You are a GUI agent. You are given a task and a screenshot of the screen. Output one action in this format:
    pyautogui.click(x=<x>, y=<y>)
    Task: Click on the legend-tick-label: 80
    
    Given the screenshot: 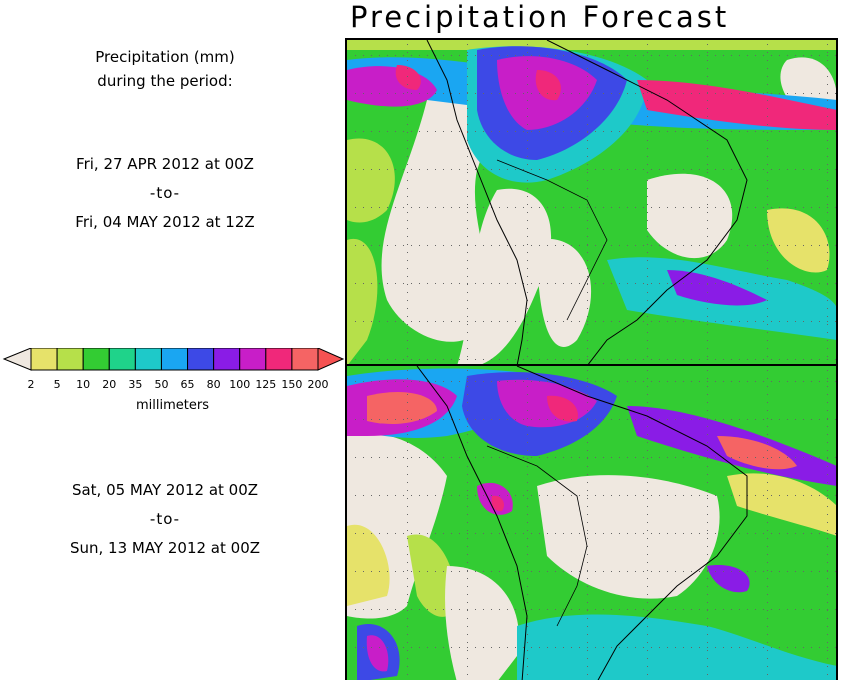 What is the action you would take?
    pyautogui.click(x=213, y=384)
    